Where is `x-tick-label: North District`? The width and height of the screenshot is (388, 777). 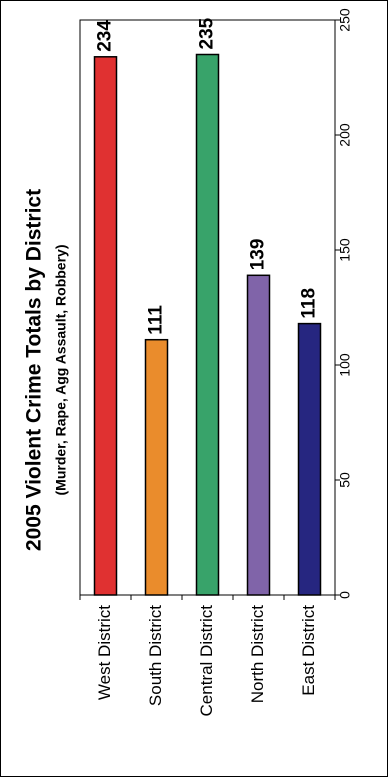 x-tick-label: North District is located at coordinates (257, 654).